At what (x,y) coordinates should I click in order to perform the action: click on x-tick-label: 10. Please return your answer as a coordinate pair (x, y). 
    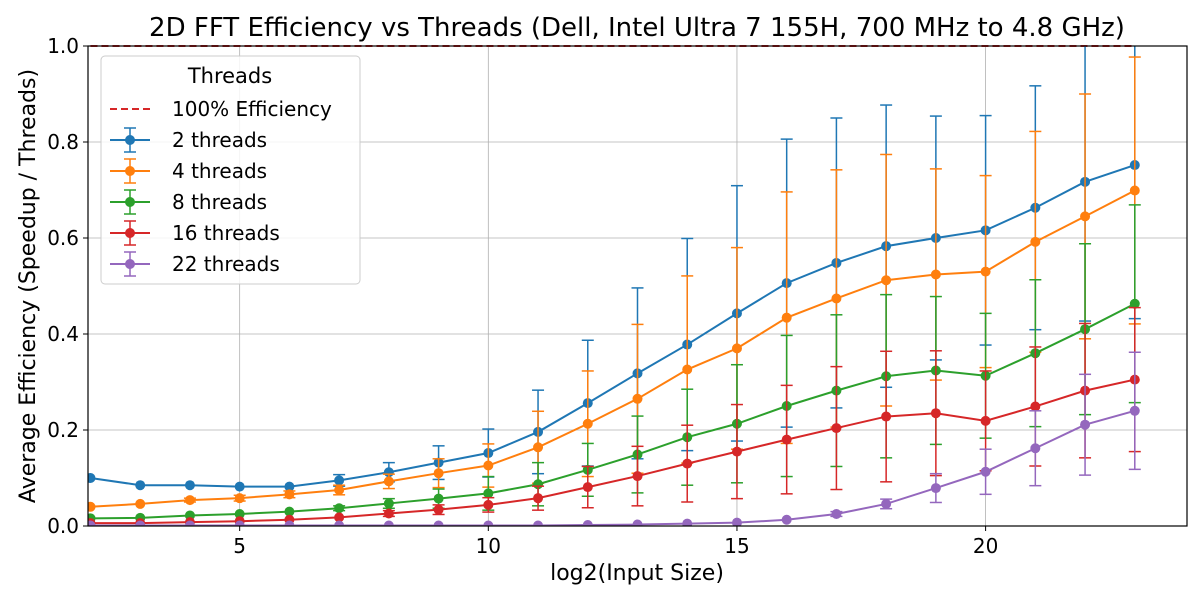
    Looking at the image, I should click on (488, 546).